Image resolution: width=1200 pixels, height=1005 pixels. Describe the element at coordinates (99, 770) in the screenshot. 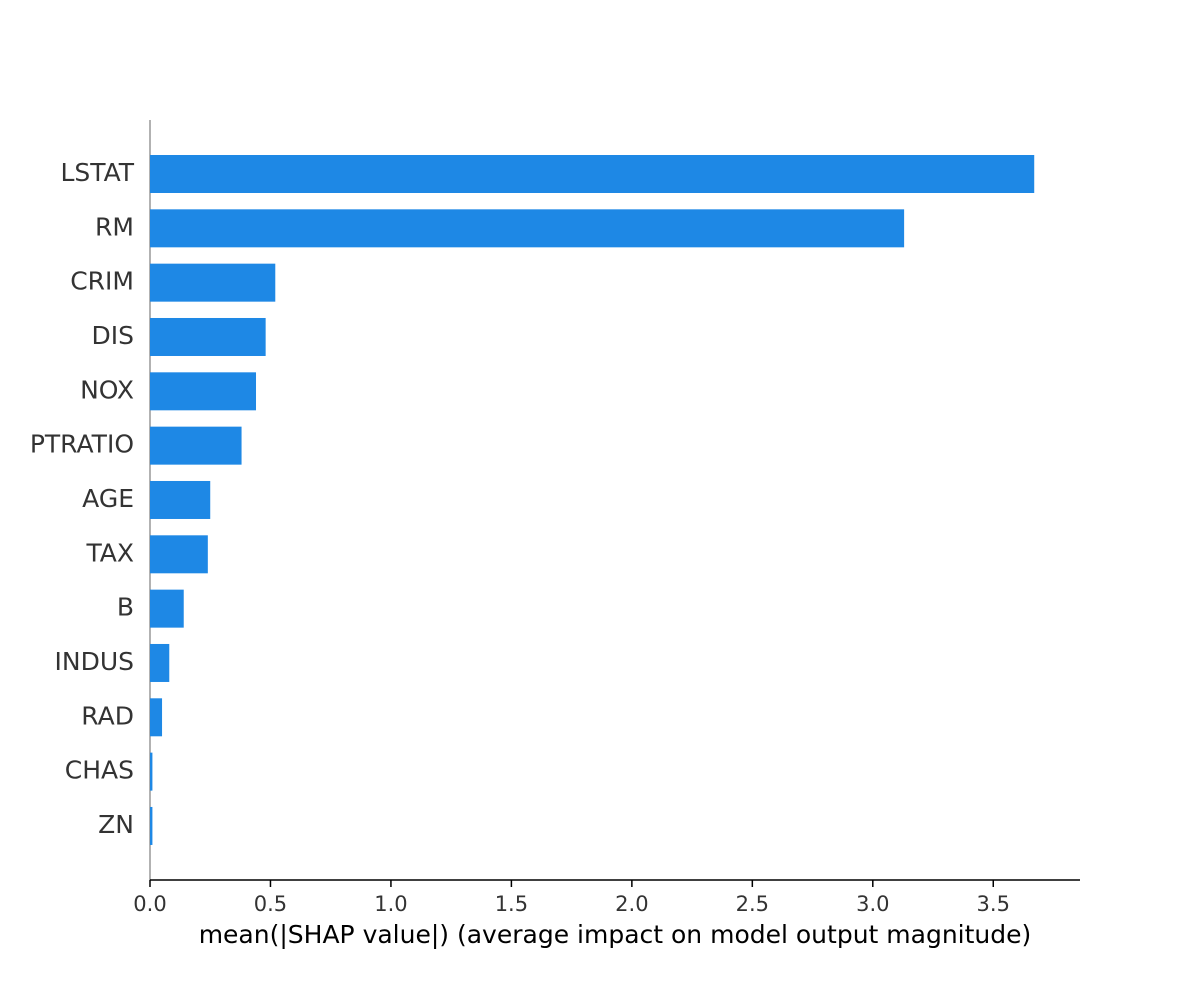

I see `y-tick-label: CHAS` at that location.